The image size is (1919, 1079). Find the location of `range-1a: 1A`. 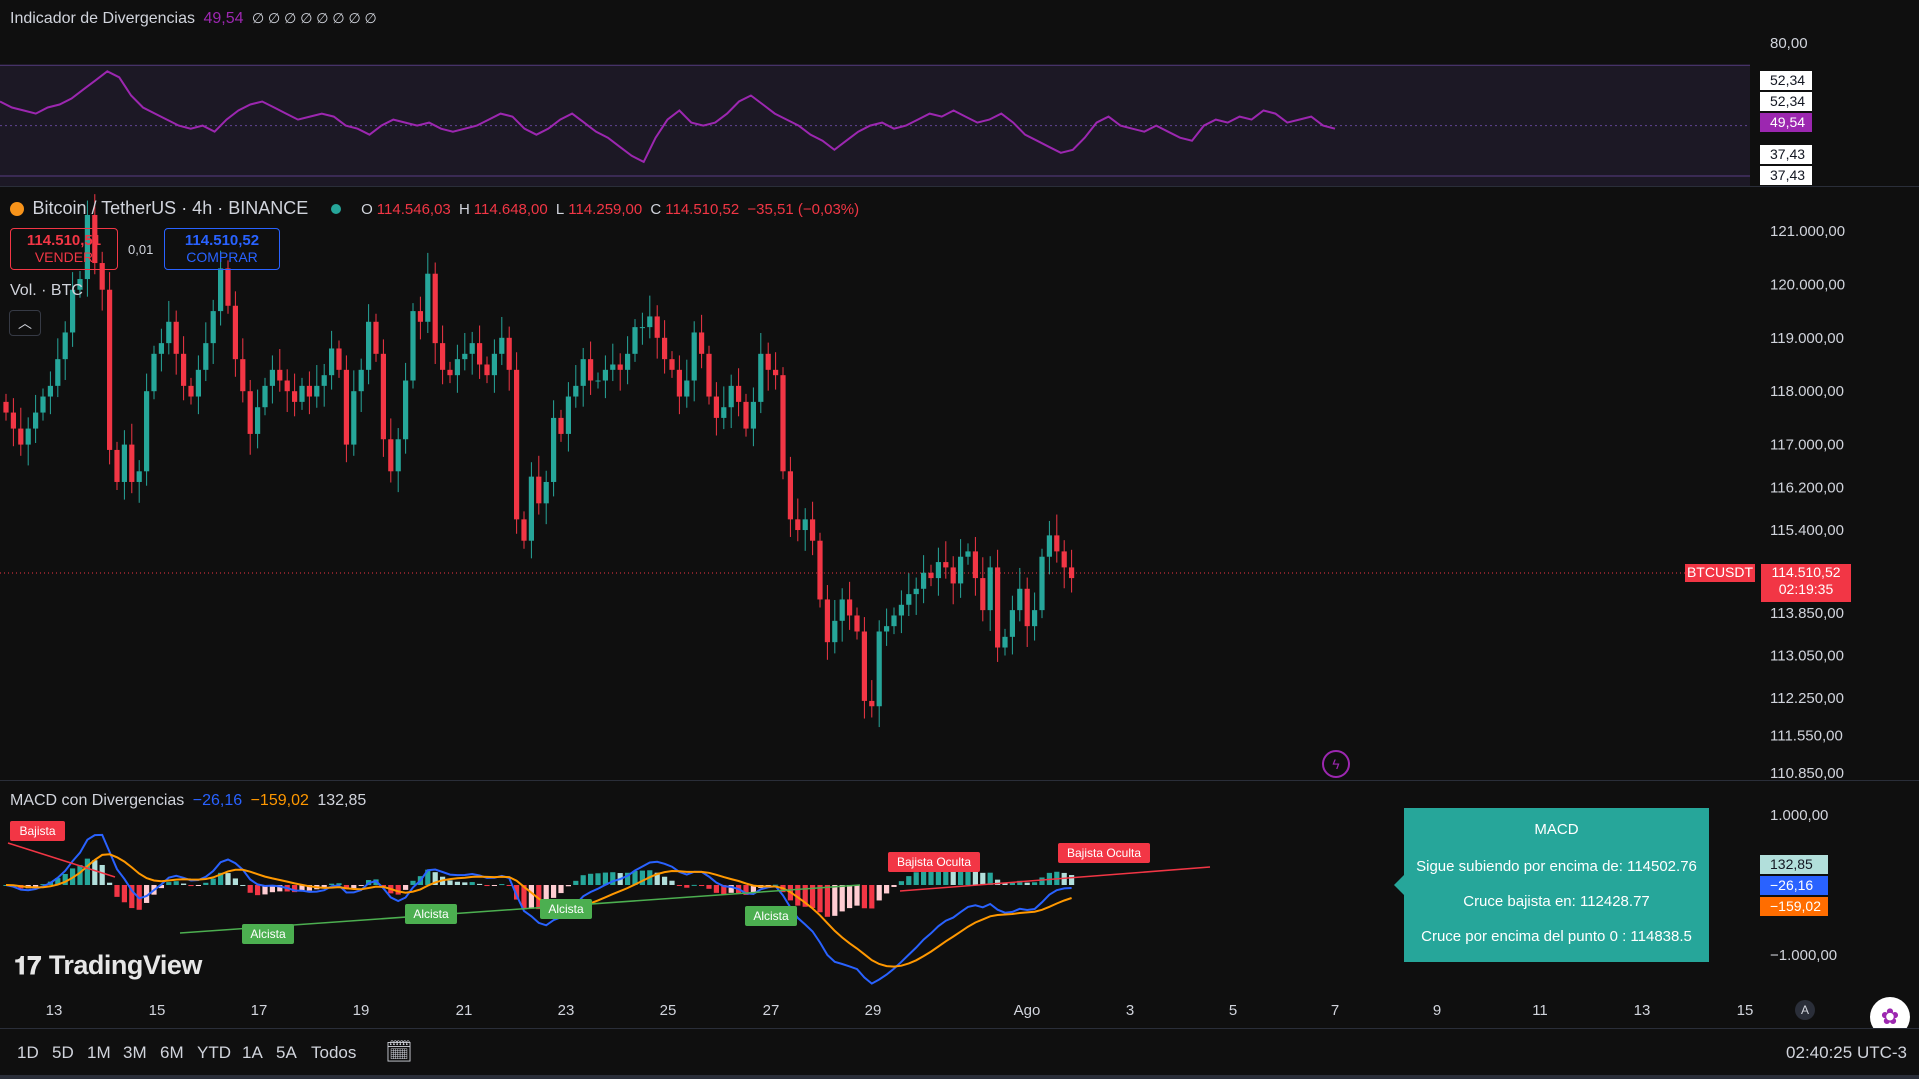

range-1a: 1A is located at coordinates (252, 1052).